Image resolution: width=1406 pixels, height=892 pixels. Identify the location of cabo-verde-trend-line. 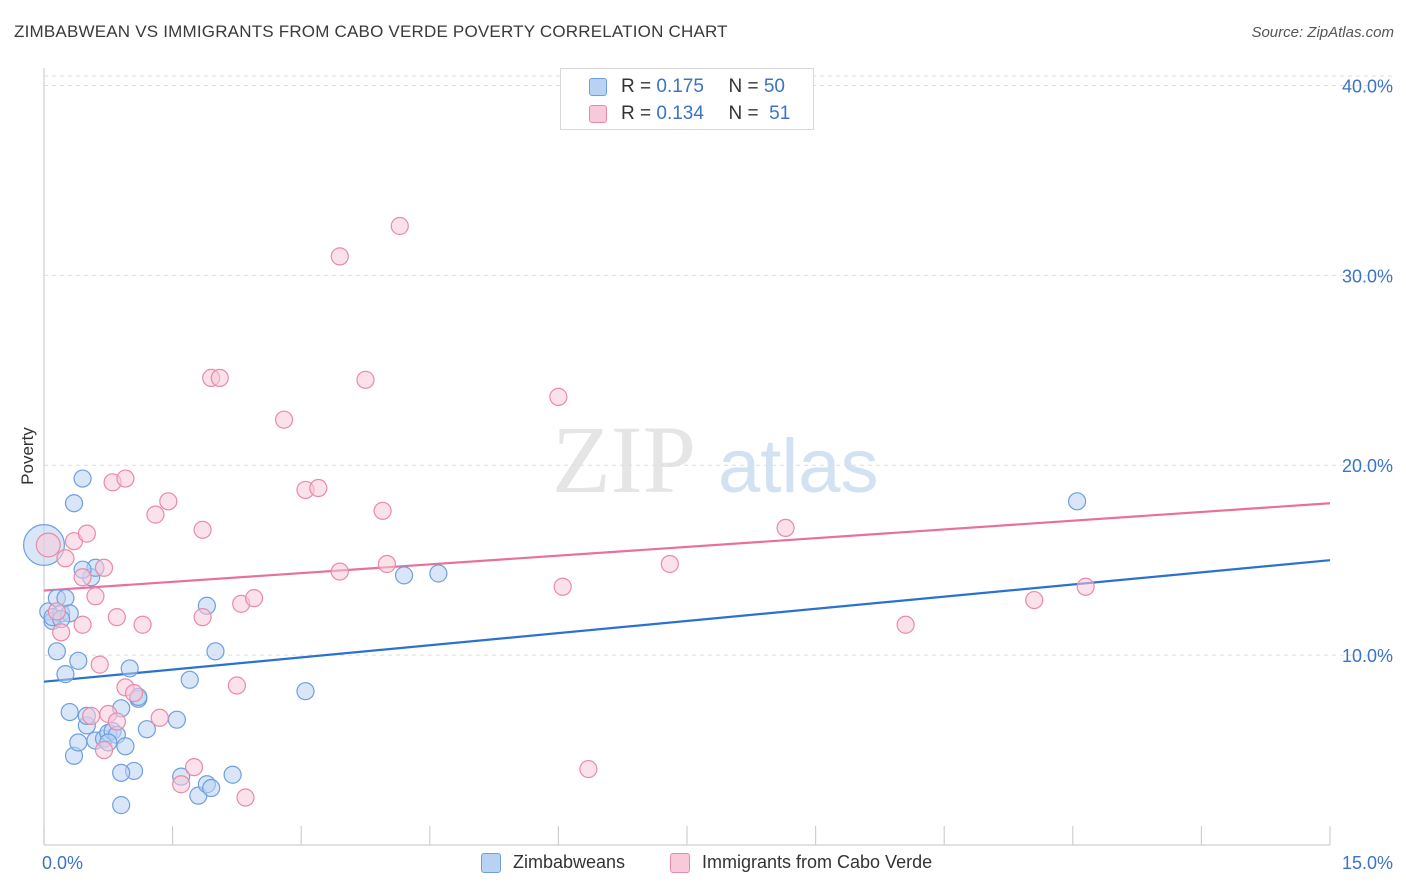
(687, 547).